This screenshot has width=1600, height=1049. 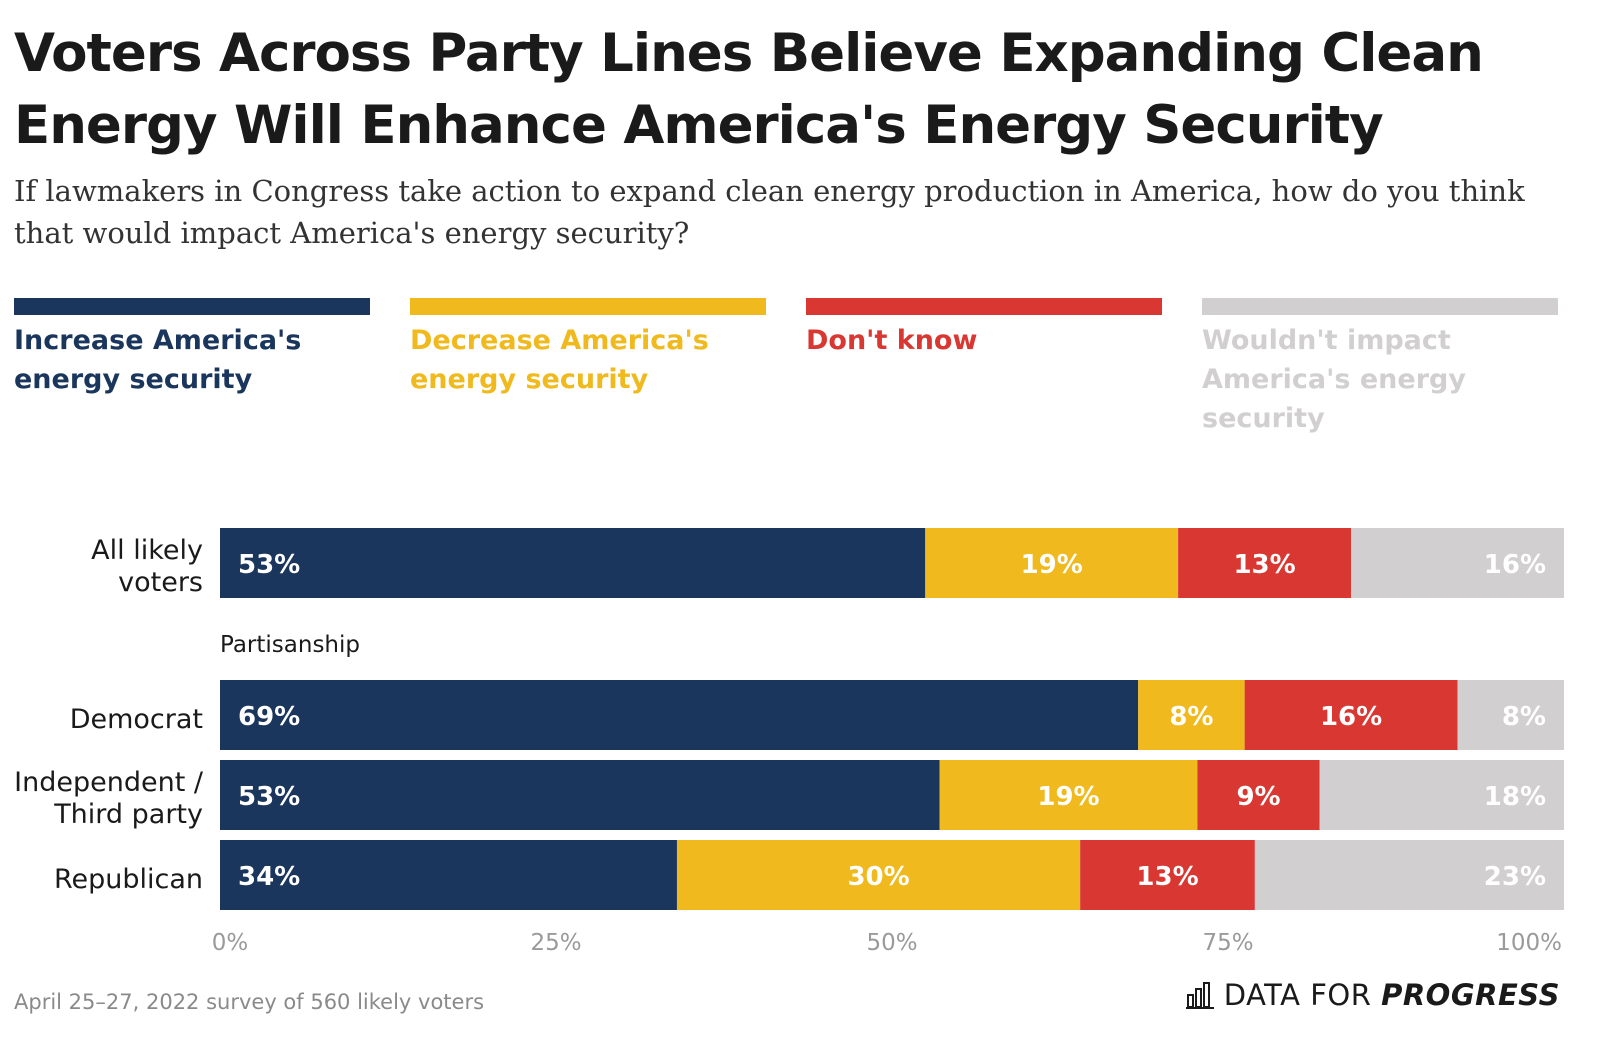 I want to click on legend-swatch-no-impact, so click(x=1380, y=306).